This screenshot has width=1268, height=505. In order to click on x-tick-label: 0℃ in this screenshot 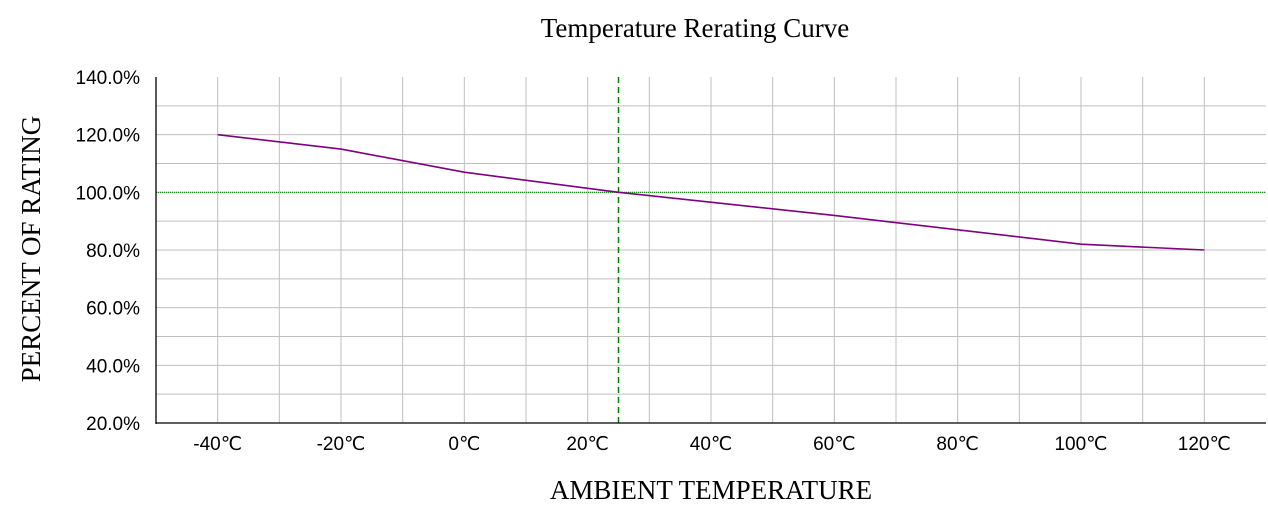, I will do `click(464, 444)`.